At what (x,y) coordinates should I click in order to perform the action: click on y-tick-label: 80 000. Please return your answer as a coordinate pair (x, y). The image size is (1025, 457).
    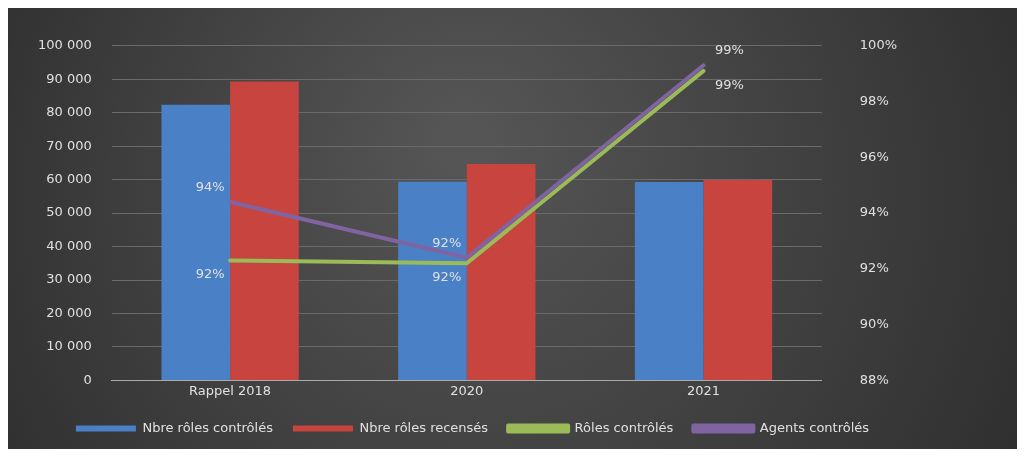
    Looking at the image, I should click on (69, 112).